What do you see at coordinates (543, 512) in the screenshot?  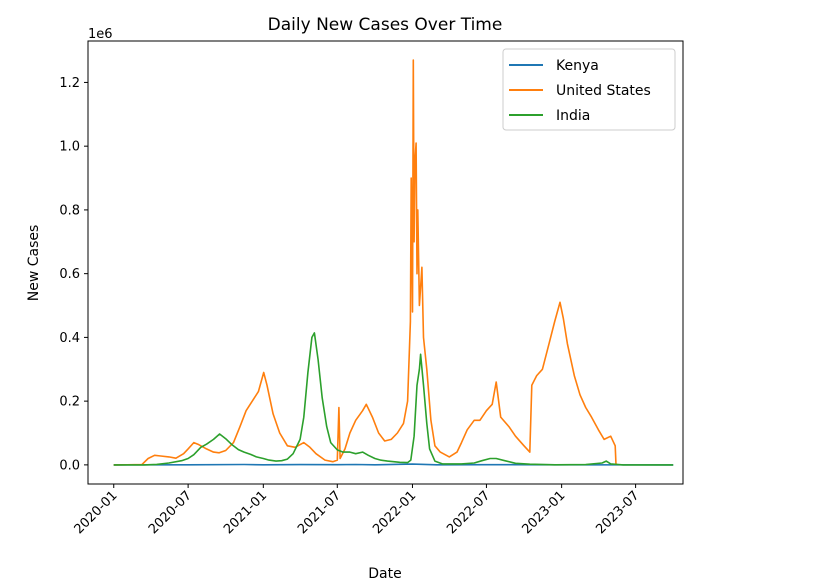 I see `x-tick-label: 2023-01` at bounding box center [543, 512].